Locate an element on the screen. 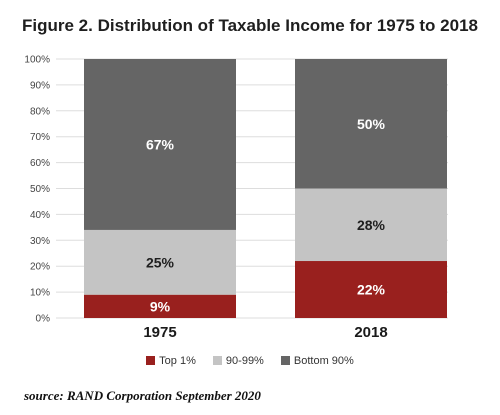 The height and width of the screenshot is (415, 500). y-tick-label: 50% is located at coordinates (40, 189).